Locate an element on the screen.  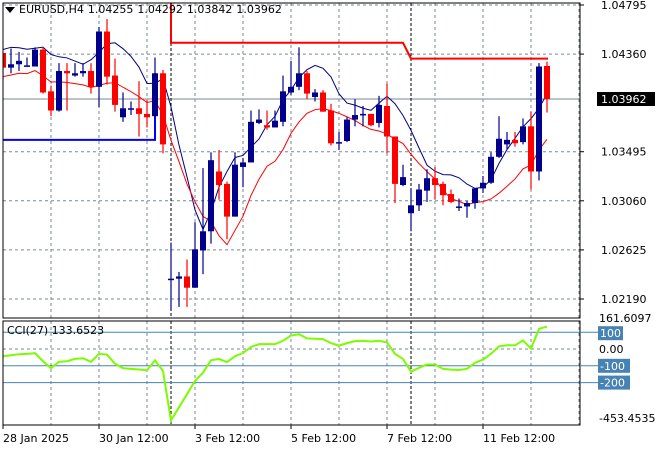
cci-level-label: -200 is located at coordinates (612, 383).